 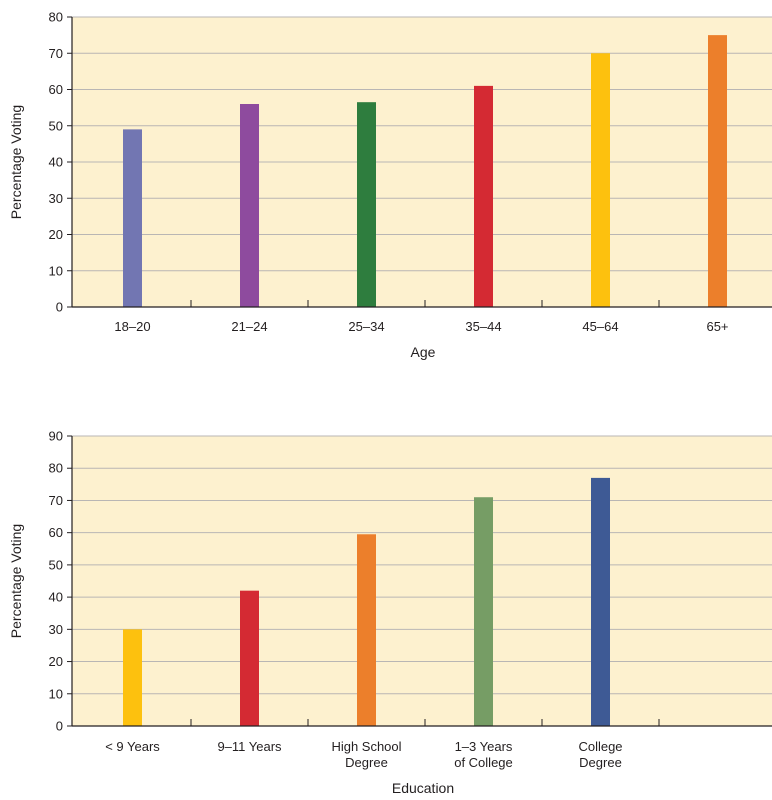 I want to click on y-tick-label: 90, so click(x=56, y=436).